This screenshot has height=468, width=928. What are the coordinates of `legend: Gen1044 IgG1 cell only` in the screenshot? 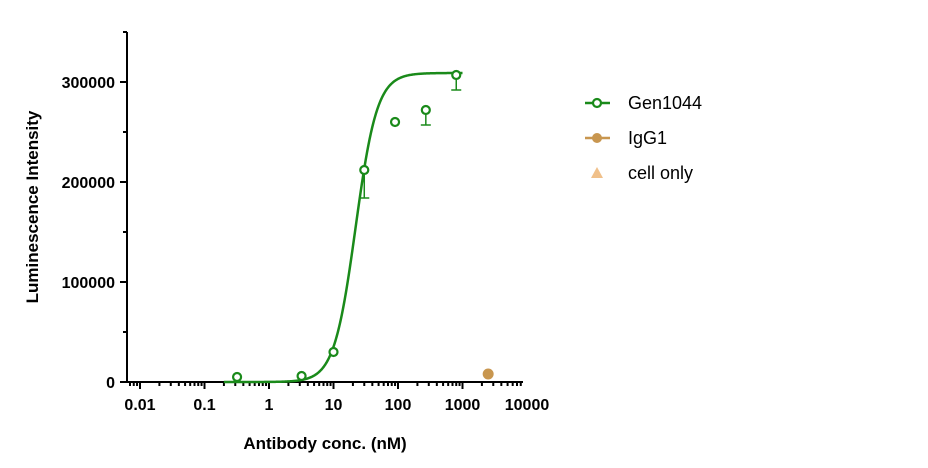 It's located at (643, 138).